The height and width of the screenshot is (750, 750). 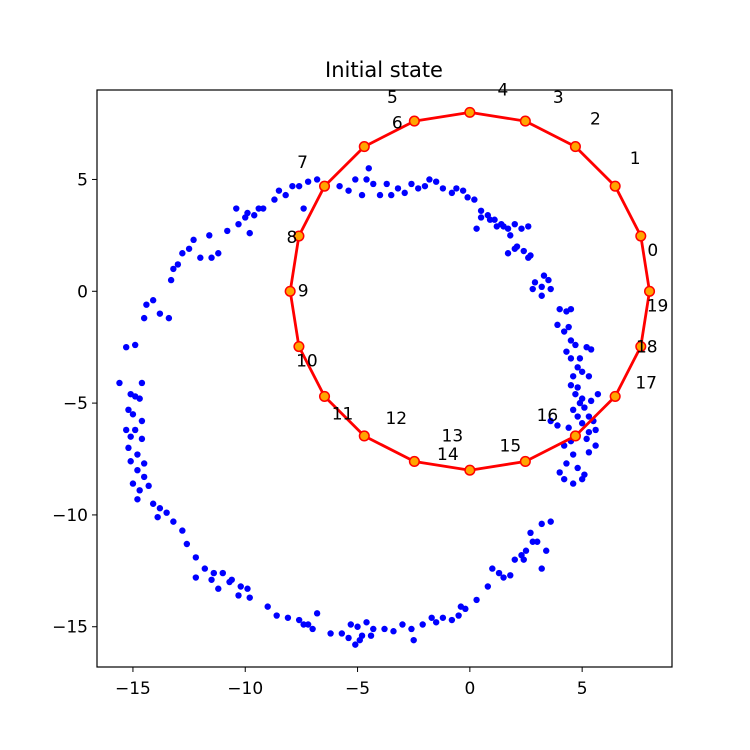 What do you see at coordinates (133, 689) in the screenshot?
I see `x-tick-label: −15` at bounding box center [133, 689].